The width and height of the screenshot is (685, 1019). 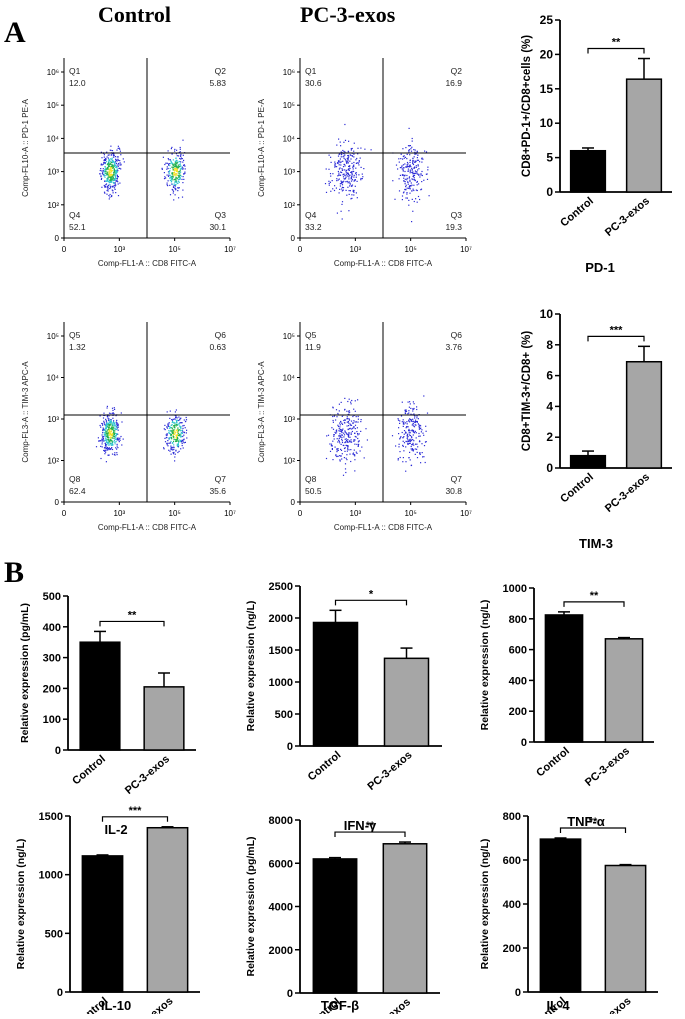 What do you see at coordinates (289, 105) in the screenshot?
I see `flow-y-tick-label: 10⁵` at bounding box center [289, 105].